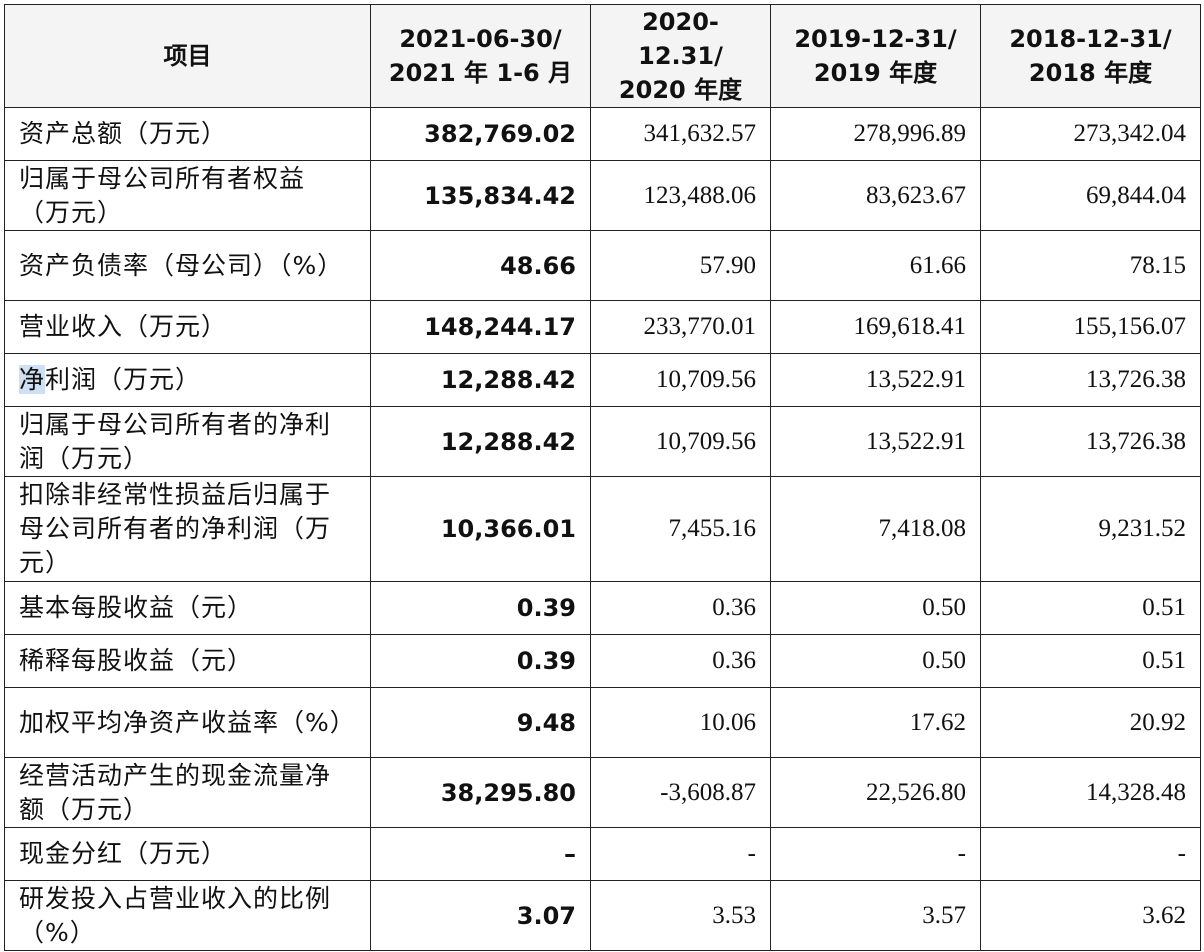 The height and width of the screenshot is (952, 1204). What do you see at coordinates (480, 134) in the screenshot?
I see `value-2021: 382,769.02` at bounding box center [480, 134].